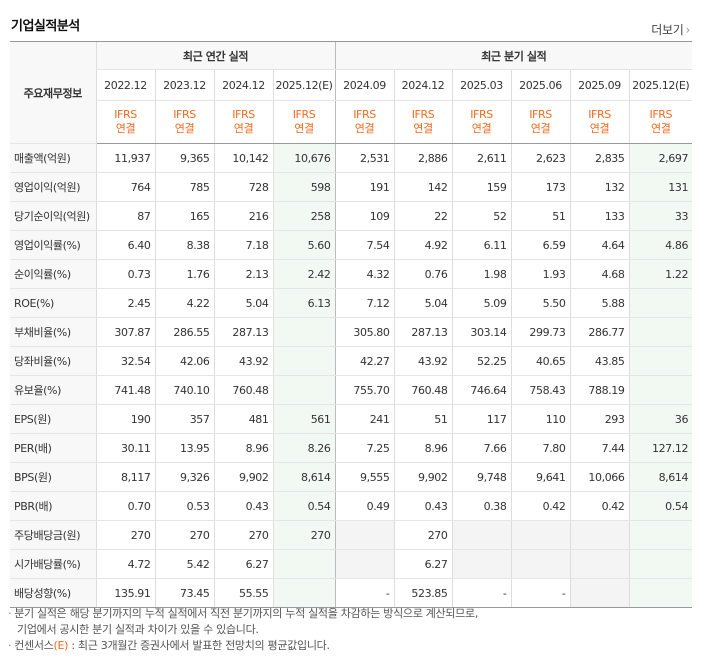  I want to click on table-cell: 307.87, so click(125, 332).